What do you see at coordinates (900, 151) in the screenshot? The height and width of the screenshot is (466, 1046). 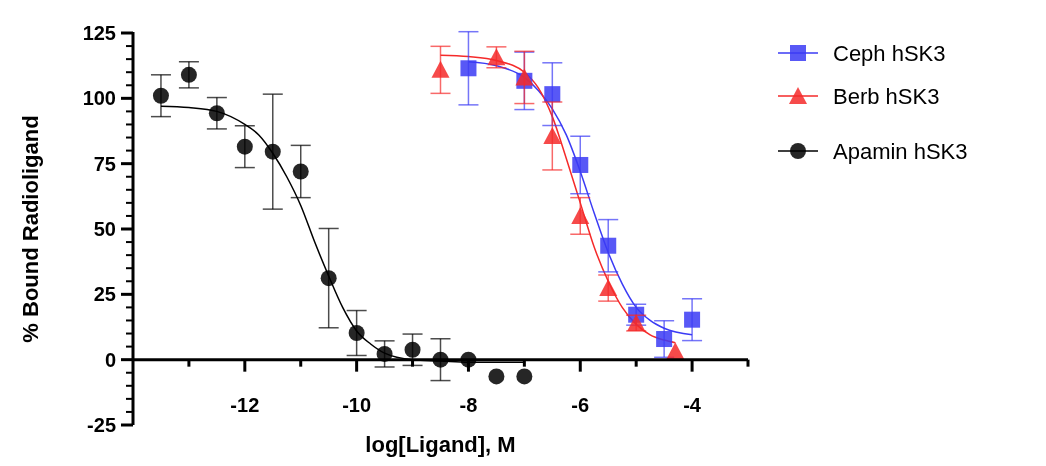 I see `legend-label: Apamin hSK3` at bounding box center [900, 151].